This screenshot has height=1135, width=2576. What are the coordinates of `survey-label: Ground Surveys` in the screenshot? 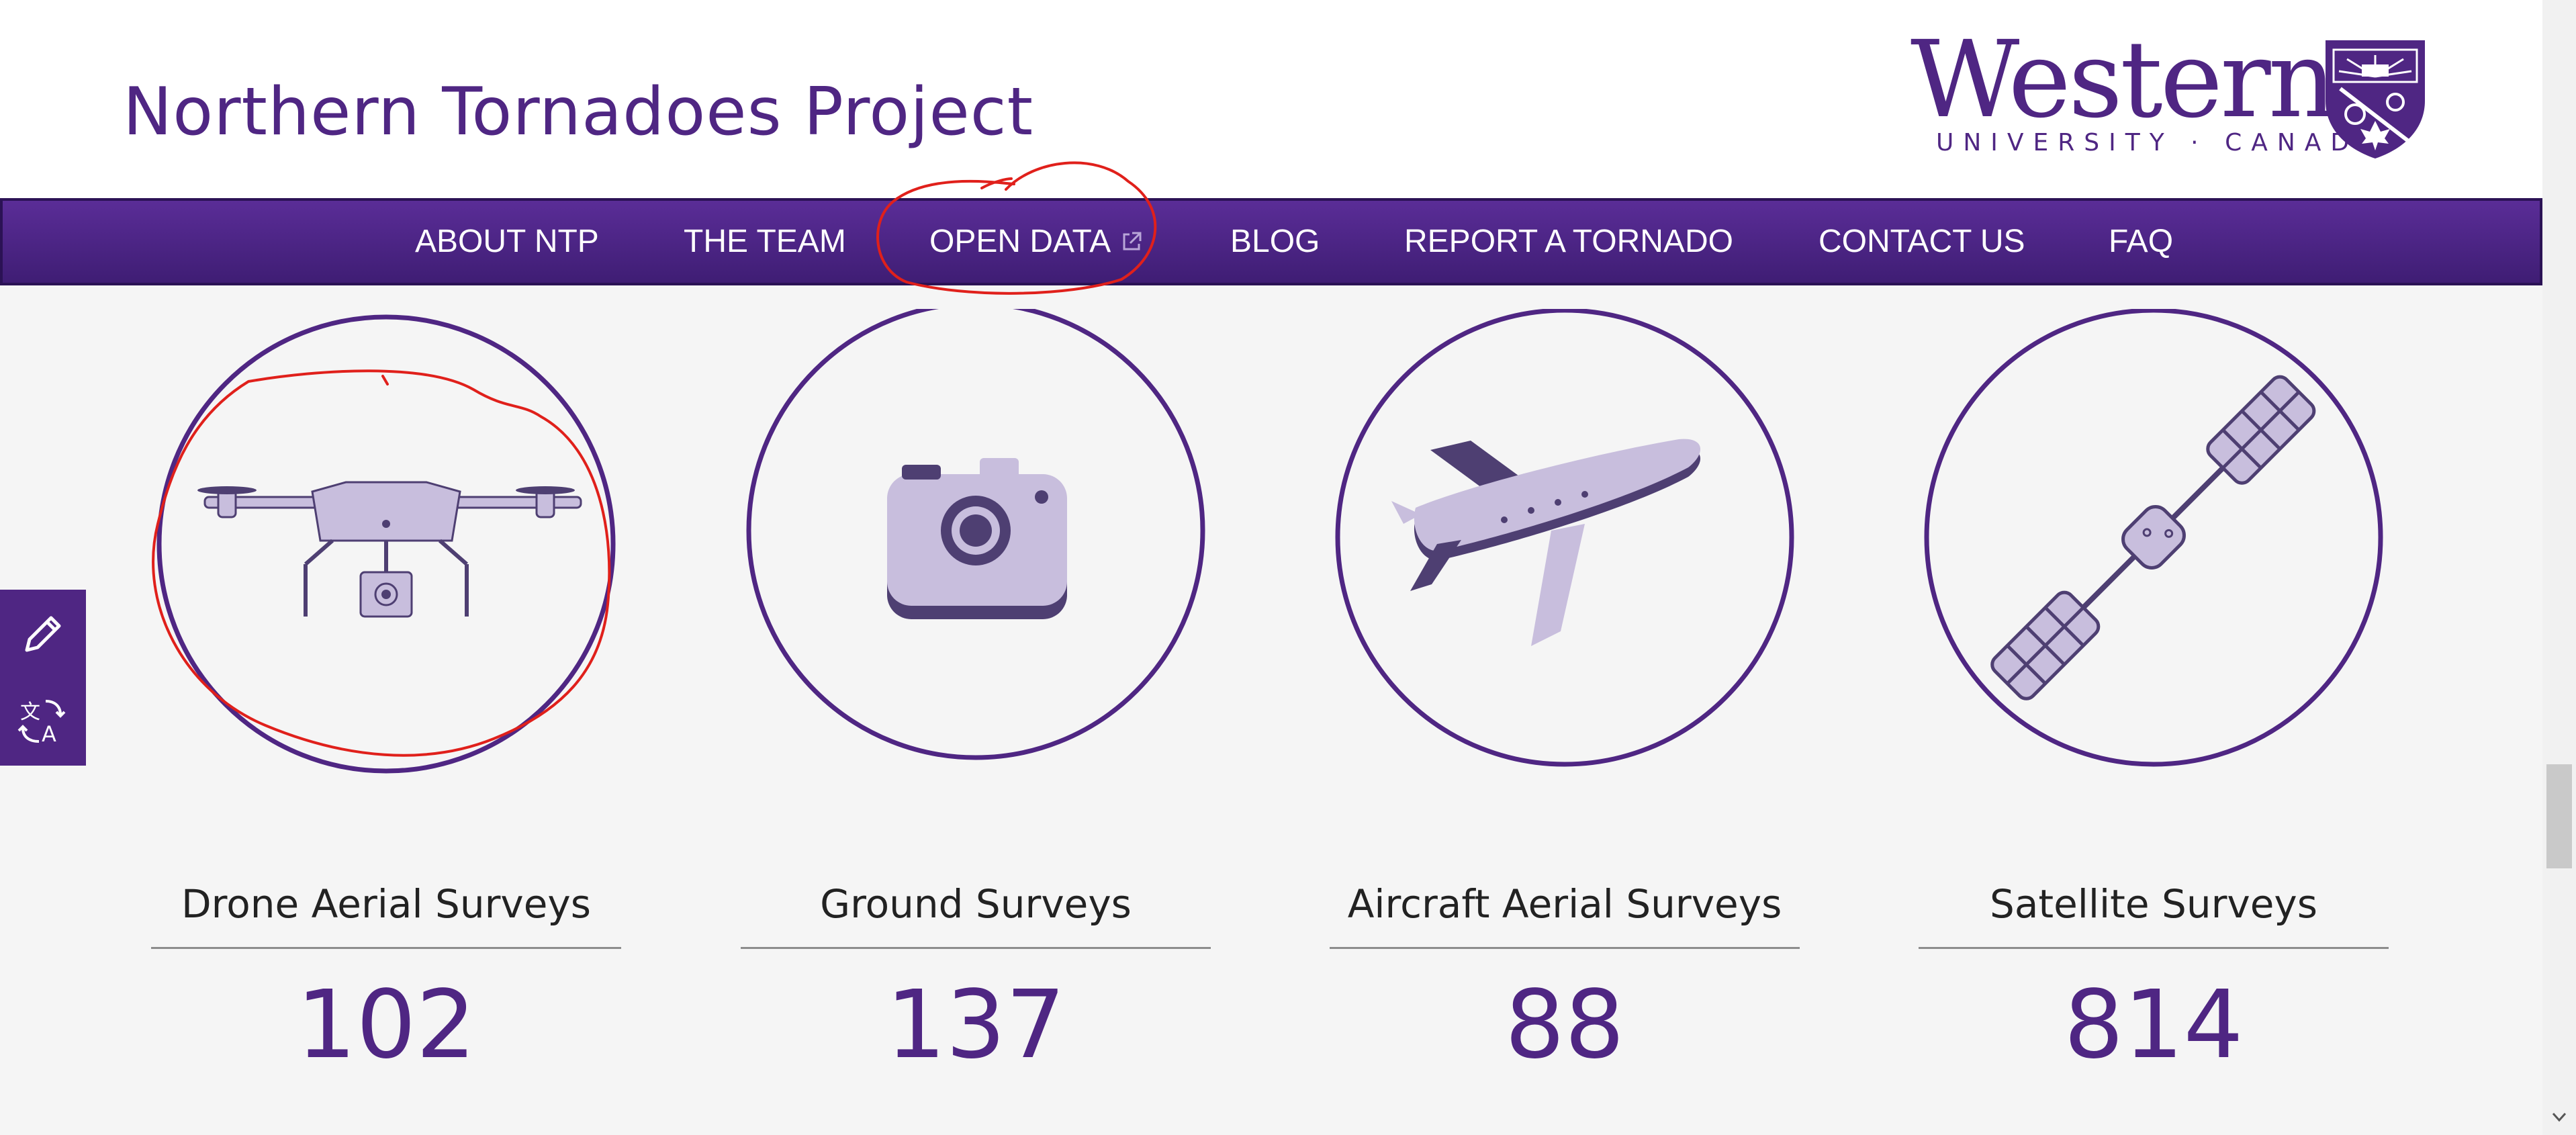 It's located at (976, 904).